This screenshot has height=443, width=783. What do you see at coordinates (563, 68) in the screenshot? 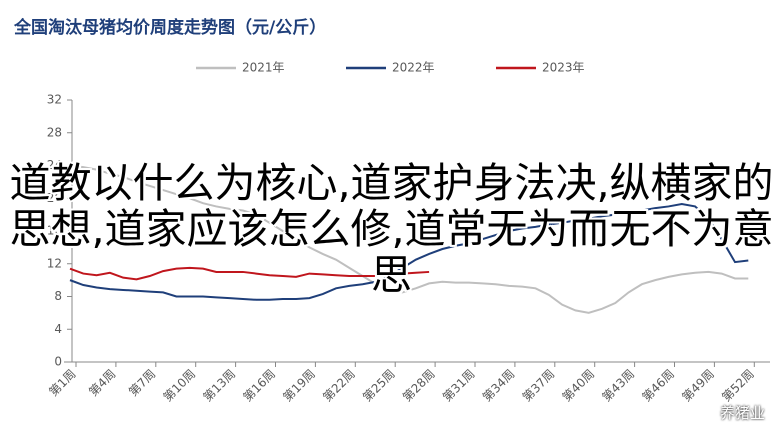
I see `legend-label: 2023年` at bounding box center [563, 68].